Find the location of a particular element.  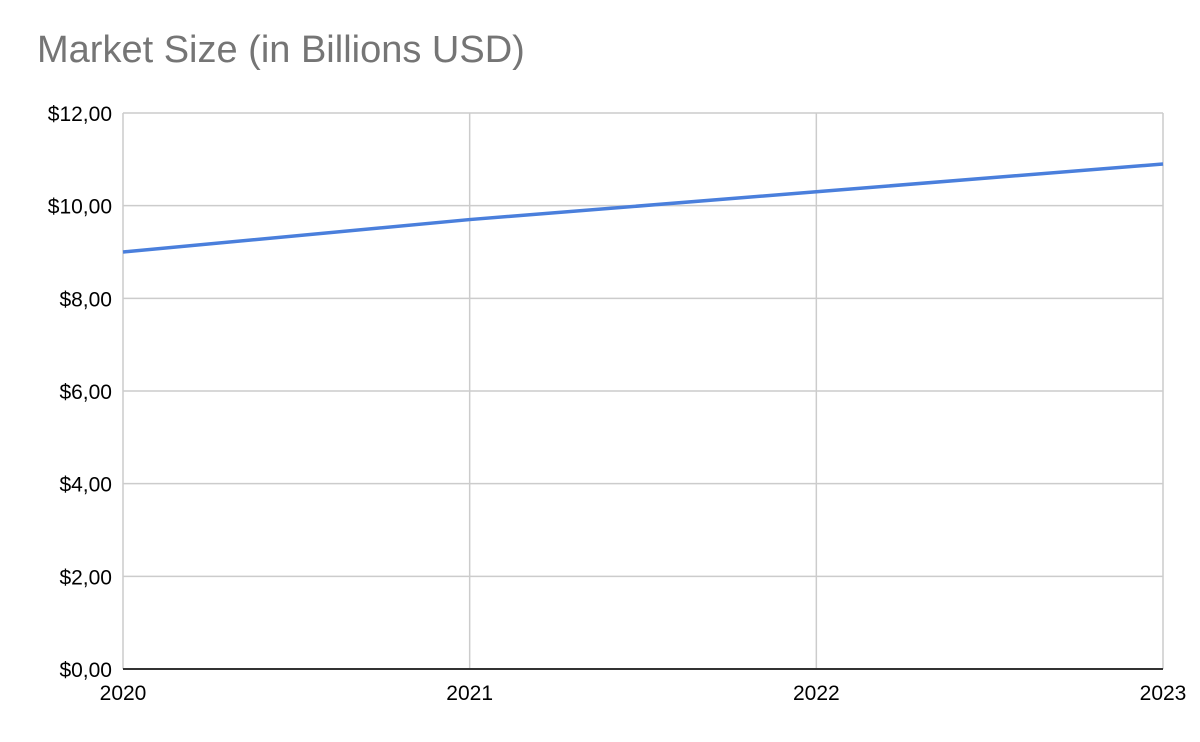

y-tick-label: $8,00 is located at coordinates (85, 299).